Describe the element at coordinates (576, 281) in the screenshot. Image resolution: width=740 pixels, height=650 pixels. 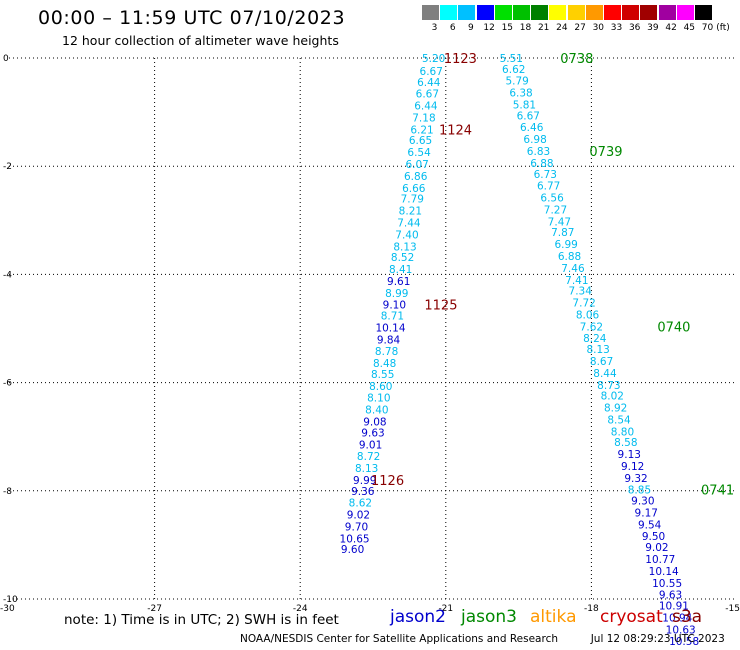
I see `swh-value: 7.41` at that location.